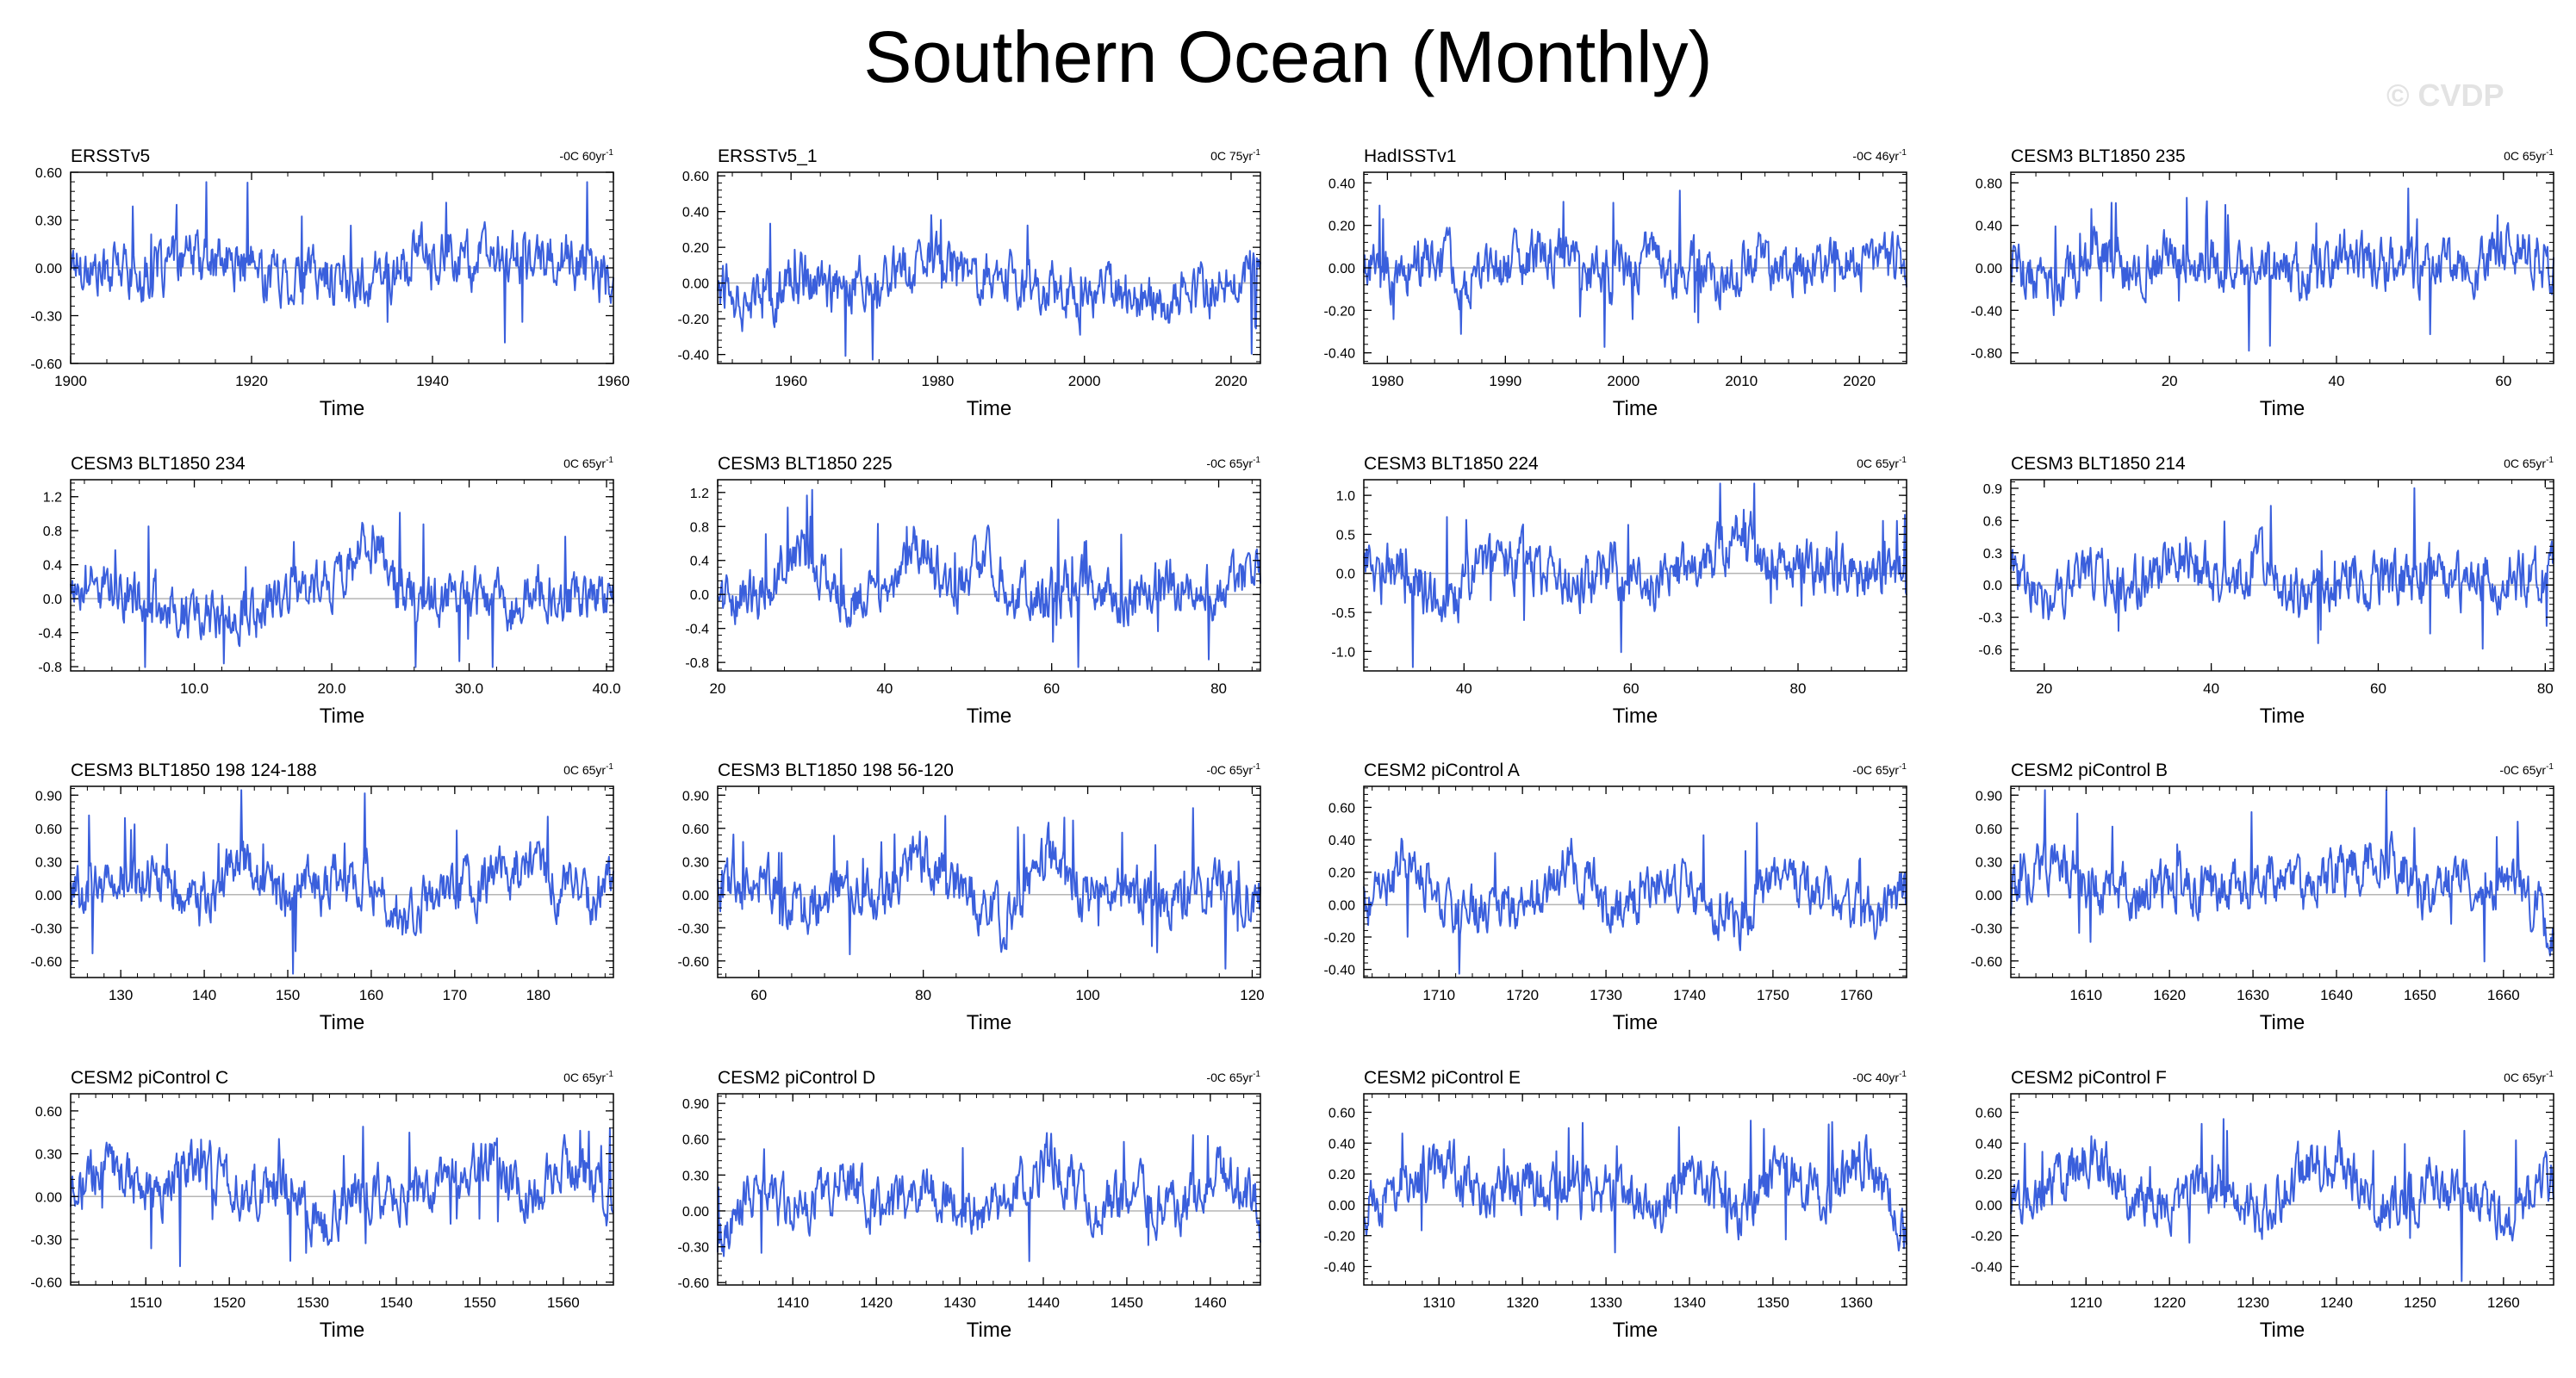  Describe the element at coordinates (53, 566) in the screenshot. I see `y-tick-label: 0.4` at that location.